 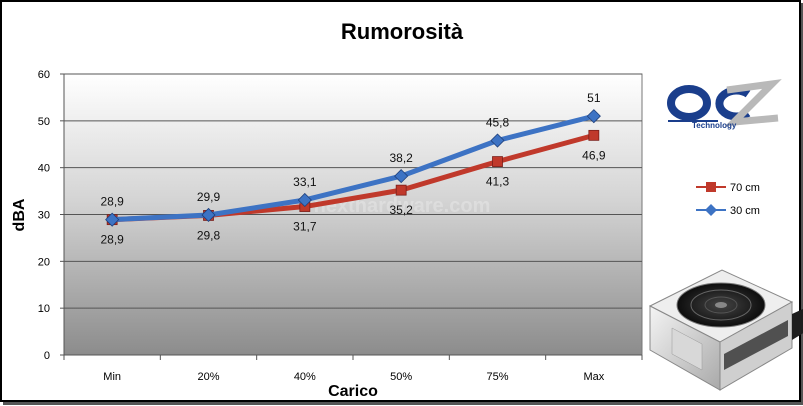 I want to click on x-tick-label-0: Min, so click(x=112, y=377).